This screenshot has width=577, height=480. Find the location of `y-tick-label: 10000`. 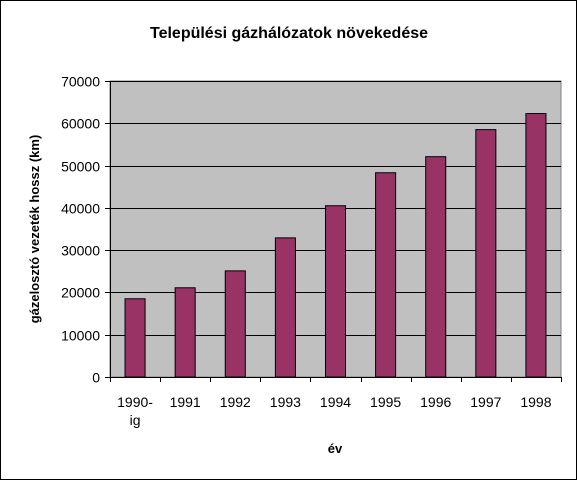

y-tick-label: 10000 is located at coordinates (80, 336).